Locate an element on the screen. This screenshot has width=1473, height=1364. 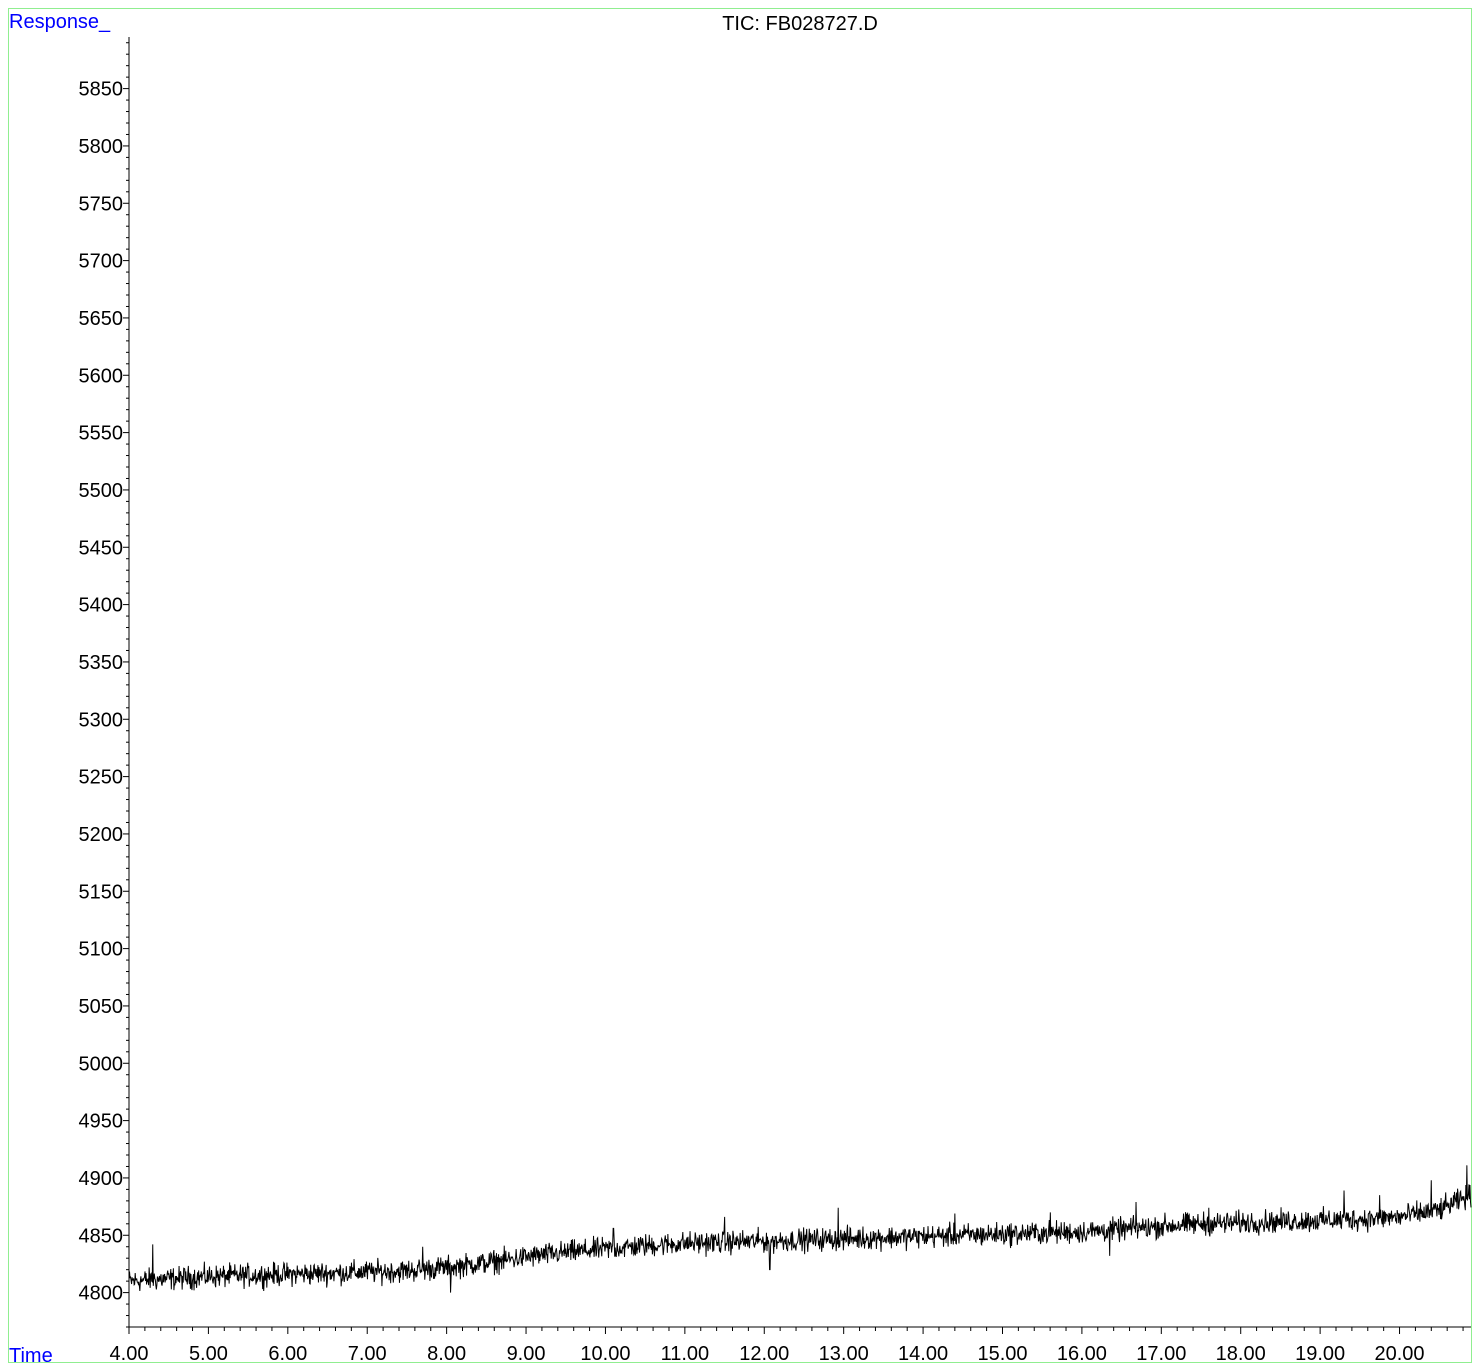
y-tick-label: 5350 is located at coordinates (101, 663).